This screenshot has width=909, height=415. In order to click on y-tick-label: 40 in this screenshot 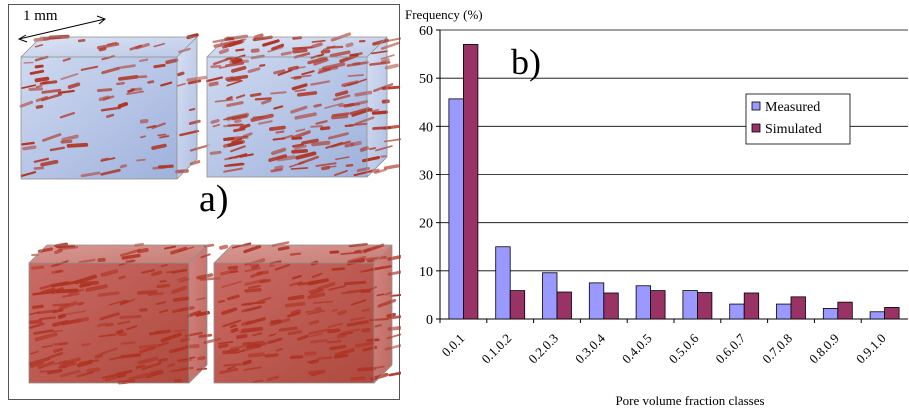, I will do `click(426, 127)`.